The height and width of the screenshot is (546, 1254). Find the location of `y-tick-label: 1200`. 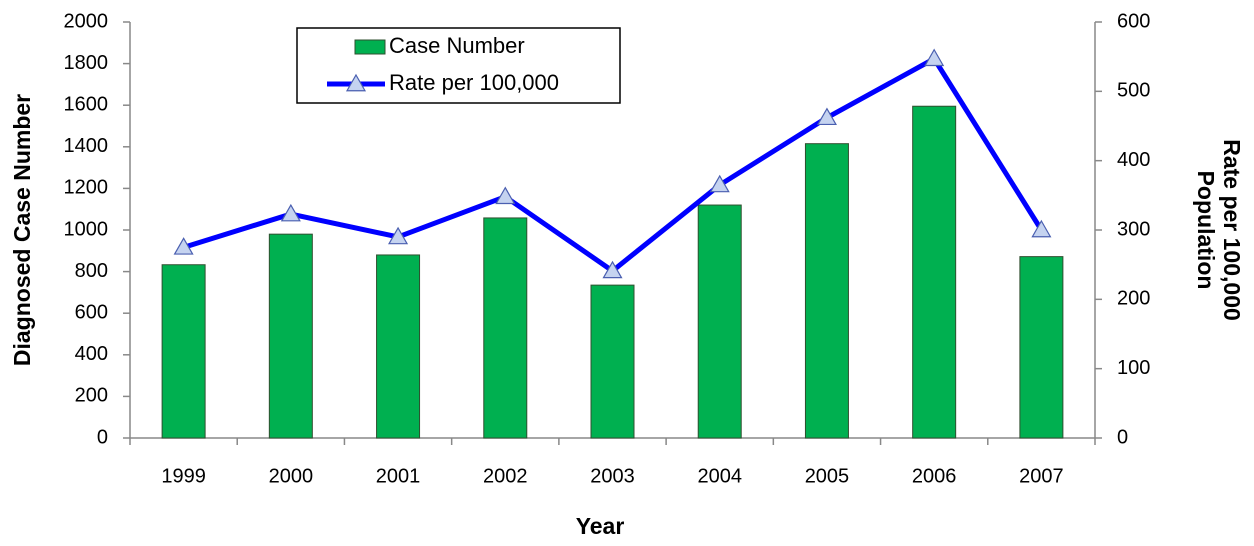

y-tick-label: 1200 is located at coordinates (86, 188).